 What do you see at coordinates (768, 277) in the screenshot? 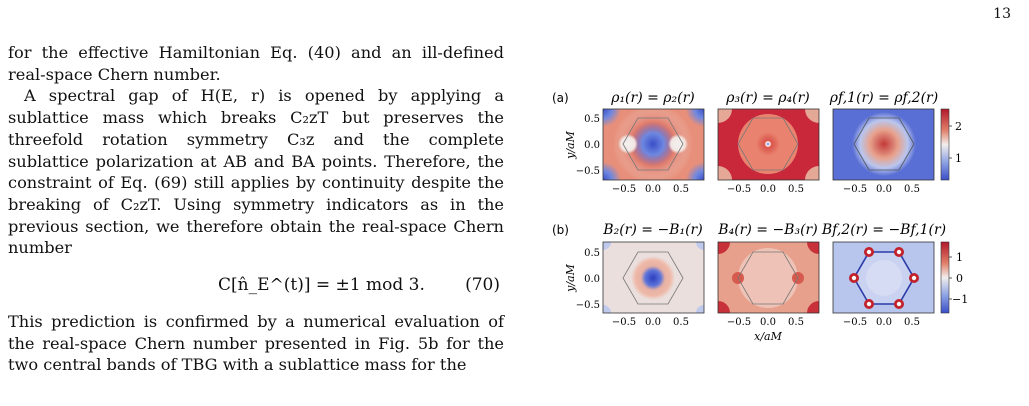
I see `panel-b2-heatmap` at bounding box center [768, 277].